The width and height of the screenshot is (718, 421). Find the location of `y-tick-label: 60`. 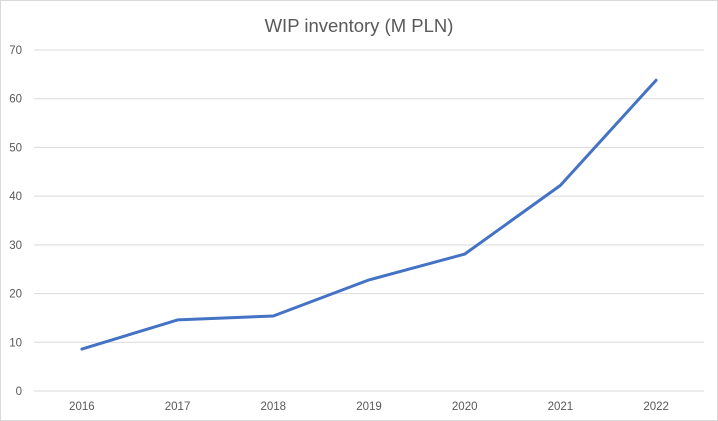

y-tick-label: 60 is located at coordinates (15, 100).